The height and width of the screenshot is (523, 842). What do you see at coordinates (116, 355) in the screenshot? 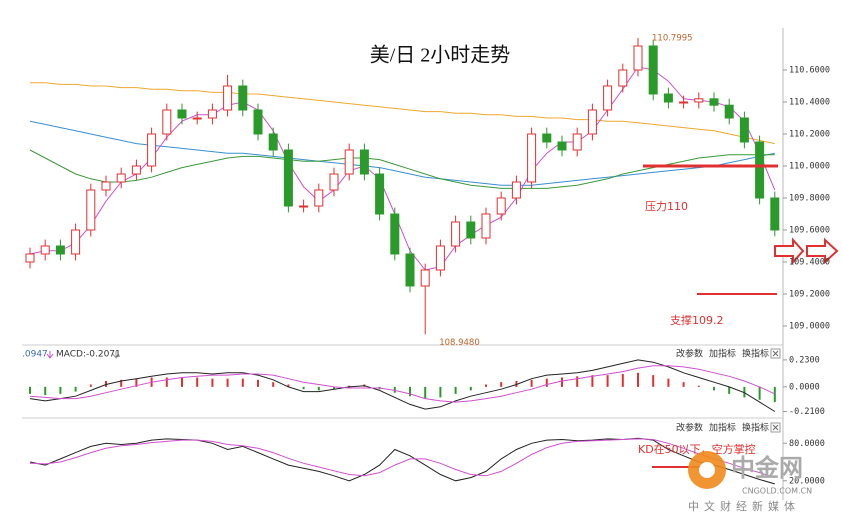
I see `arrow-icon` at bounding box center [116, 355].